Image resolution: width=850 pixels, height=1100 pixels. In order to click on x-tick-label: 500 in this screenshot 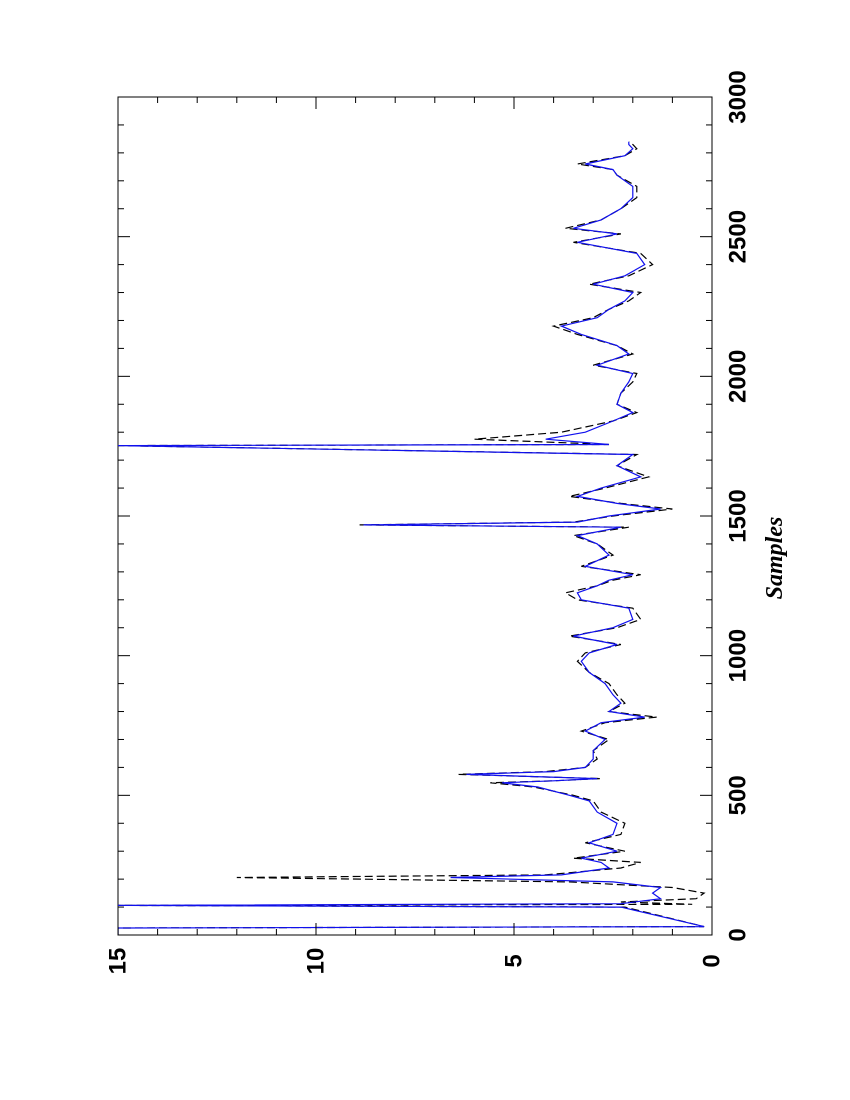, I will do `click(738, 795)`.